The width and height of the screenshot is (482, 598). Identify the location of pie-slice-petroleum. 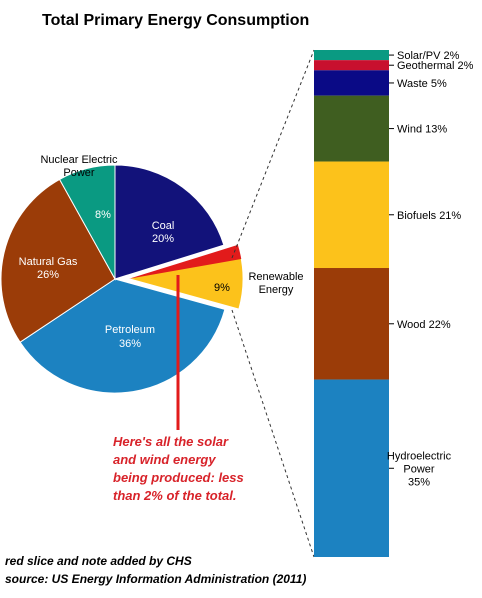
(122, 336).